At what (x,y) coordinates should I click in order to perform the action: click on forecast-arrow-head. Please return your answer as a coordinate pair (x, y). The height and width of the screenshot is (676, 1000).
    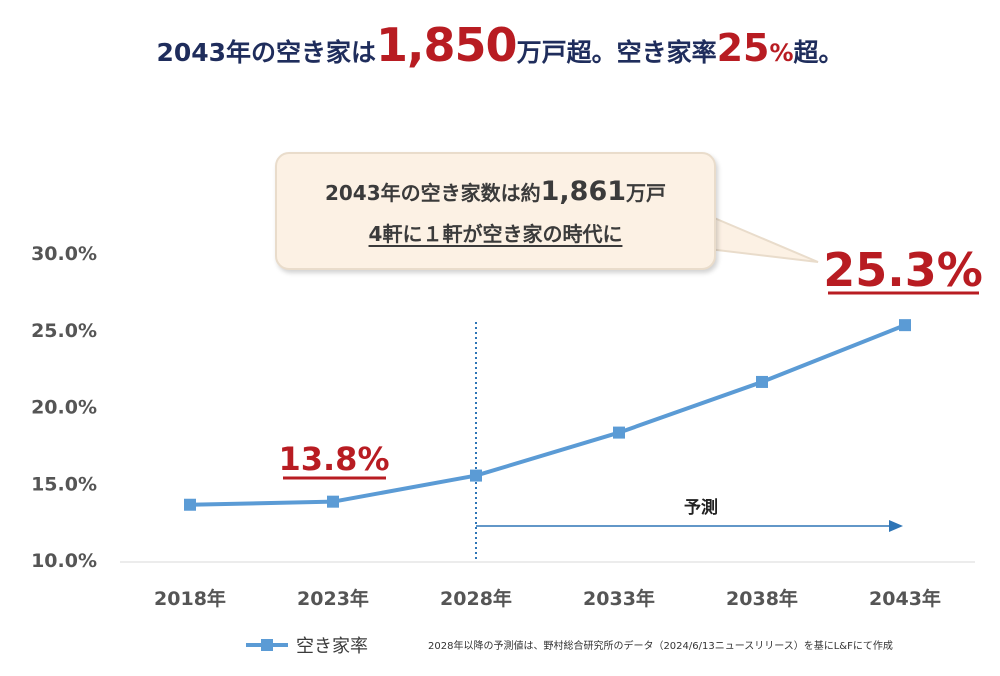
    Looking at the image, I should click on (896, 526).